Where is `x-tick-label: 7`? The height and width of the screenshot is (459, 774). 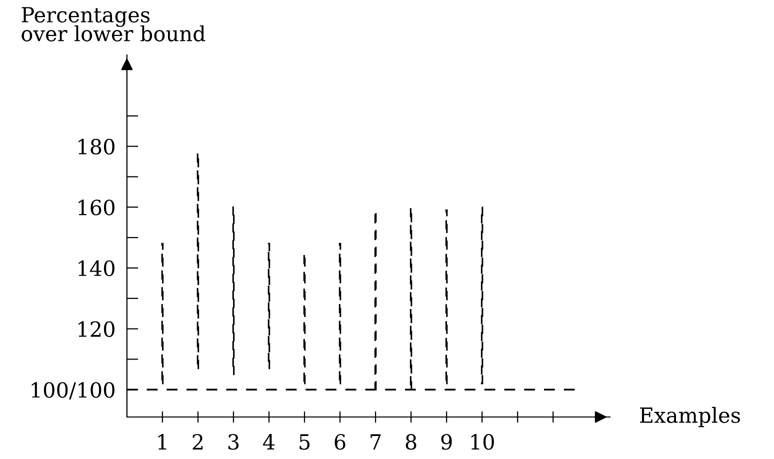
x-tick-label: 7 is located at coordinates (375, 442).